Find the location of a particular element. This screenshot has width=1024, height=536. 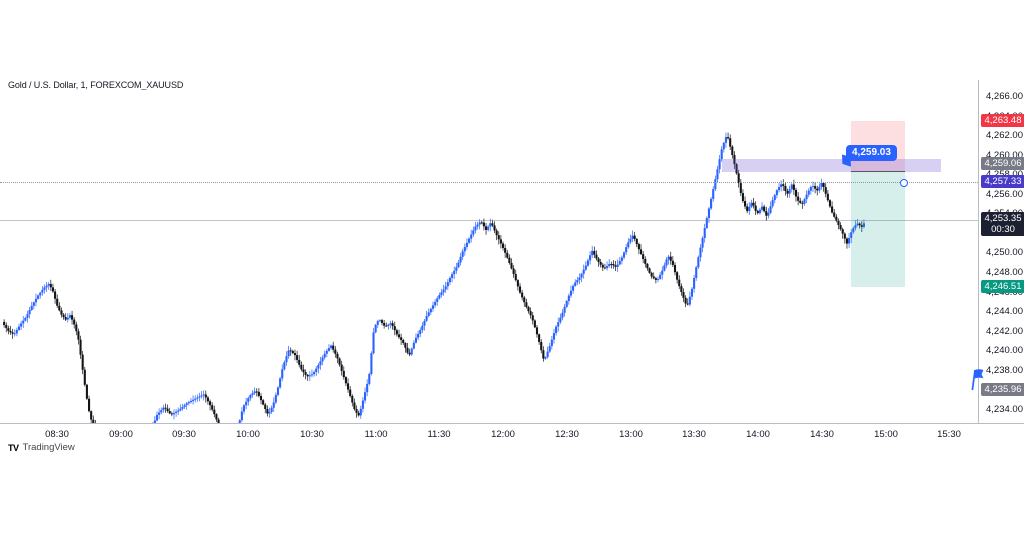

price-tick-label: 4,256.00 is located at coordinates (1004, 194).